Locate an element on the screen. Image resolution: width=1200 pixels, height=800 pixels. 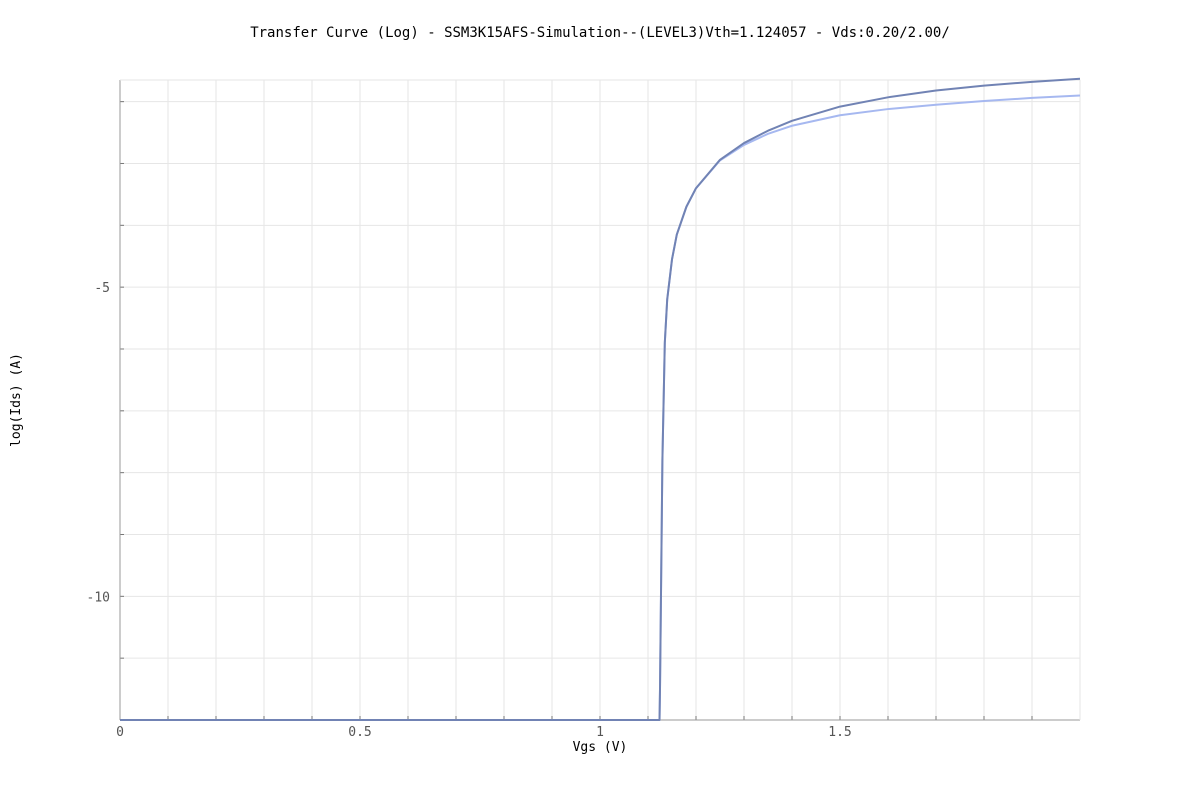
y-axis-label: log(Ids) (A) is located at coordinates (16, 400).